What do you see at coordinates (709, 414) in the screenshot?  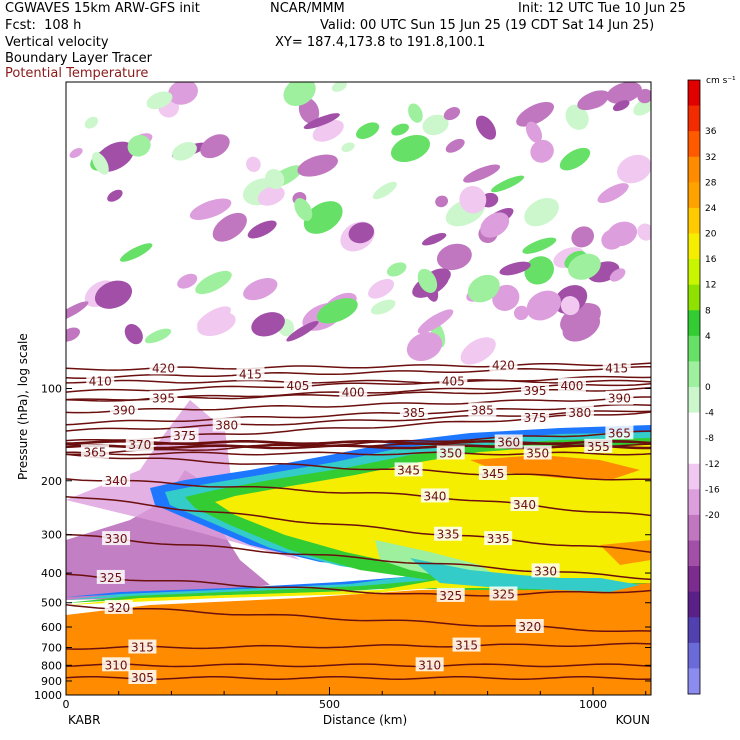 I see `colorbar-label: -4` at bounding box center [709, 414].